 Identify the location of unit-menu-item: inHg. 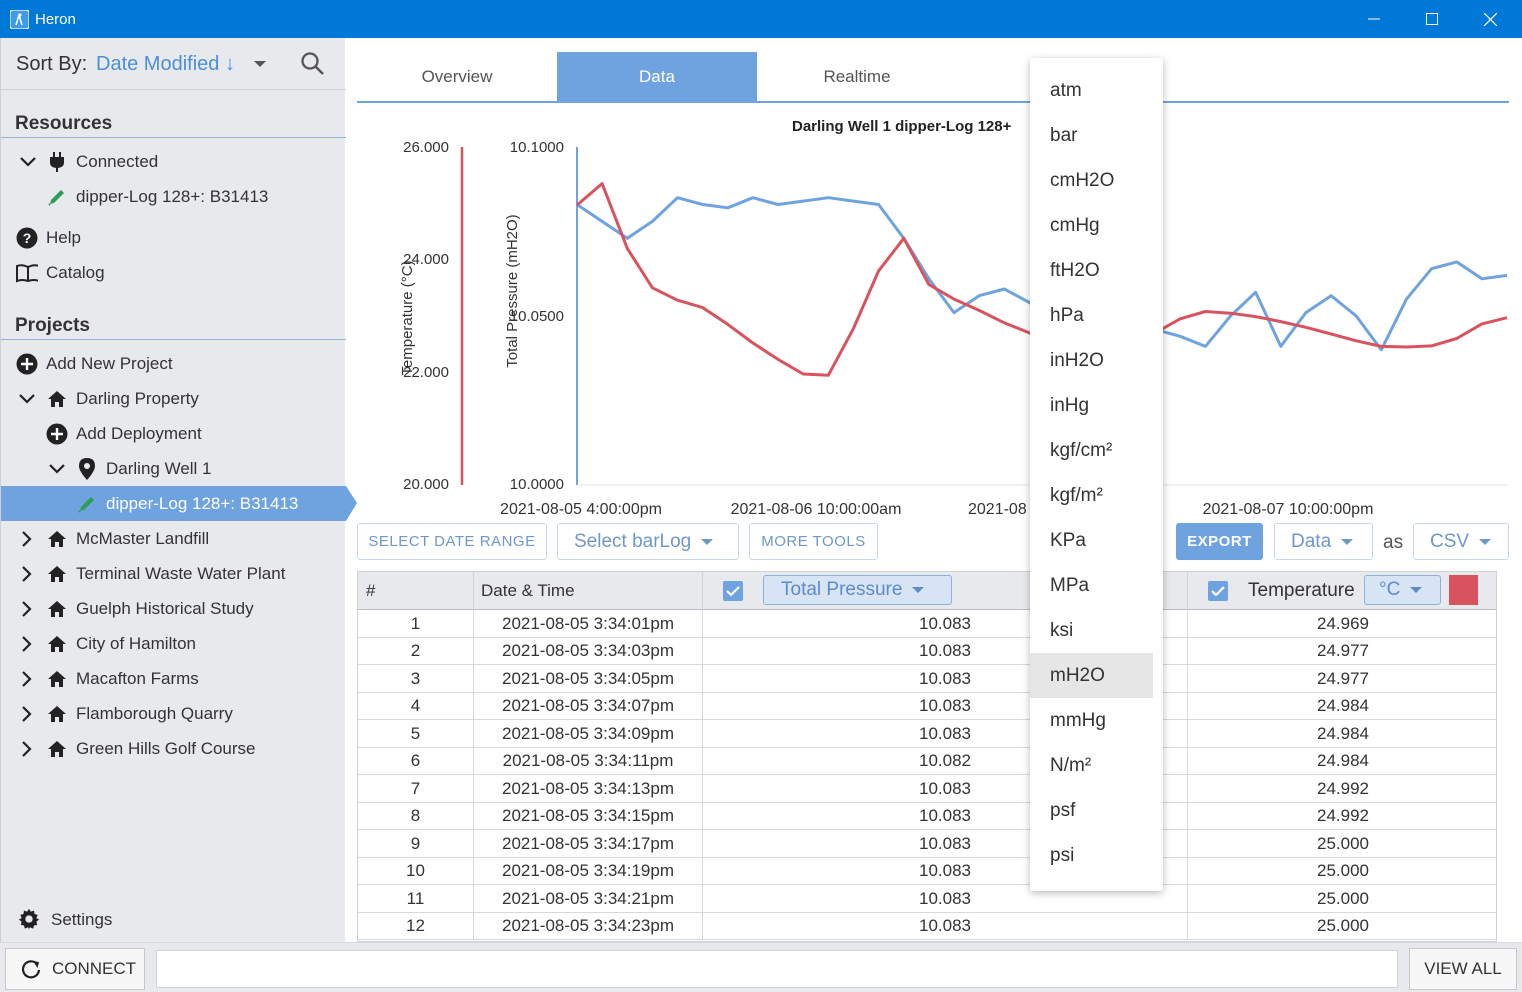
(1070, 405).